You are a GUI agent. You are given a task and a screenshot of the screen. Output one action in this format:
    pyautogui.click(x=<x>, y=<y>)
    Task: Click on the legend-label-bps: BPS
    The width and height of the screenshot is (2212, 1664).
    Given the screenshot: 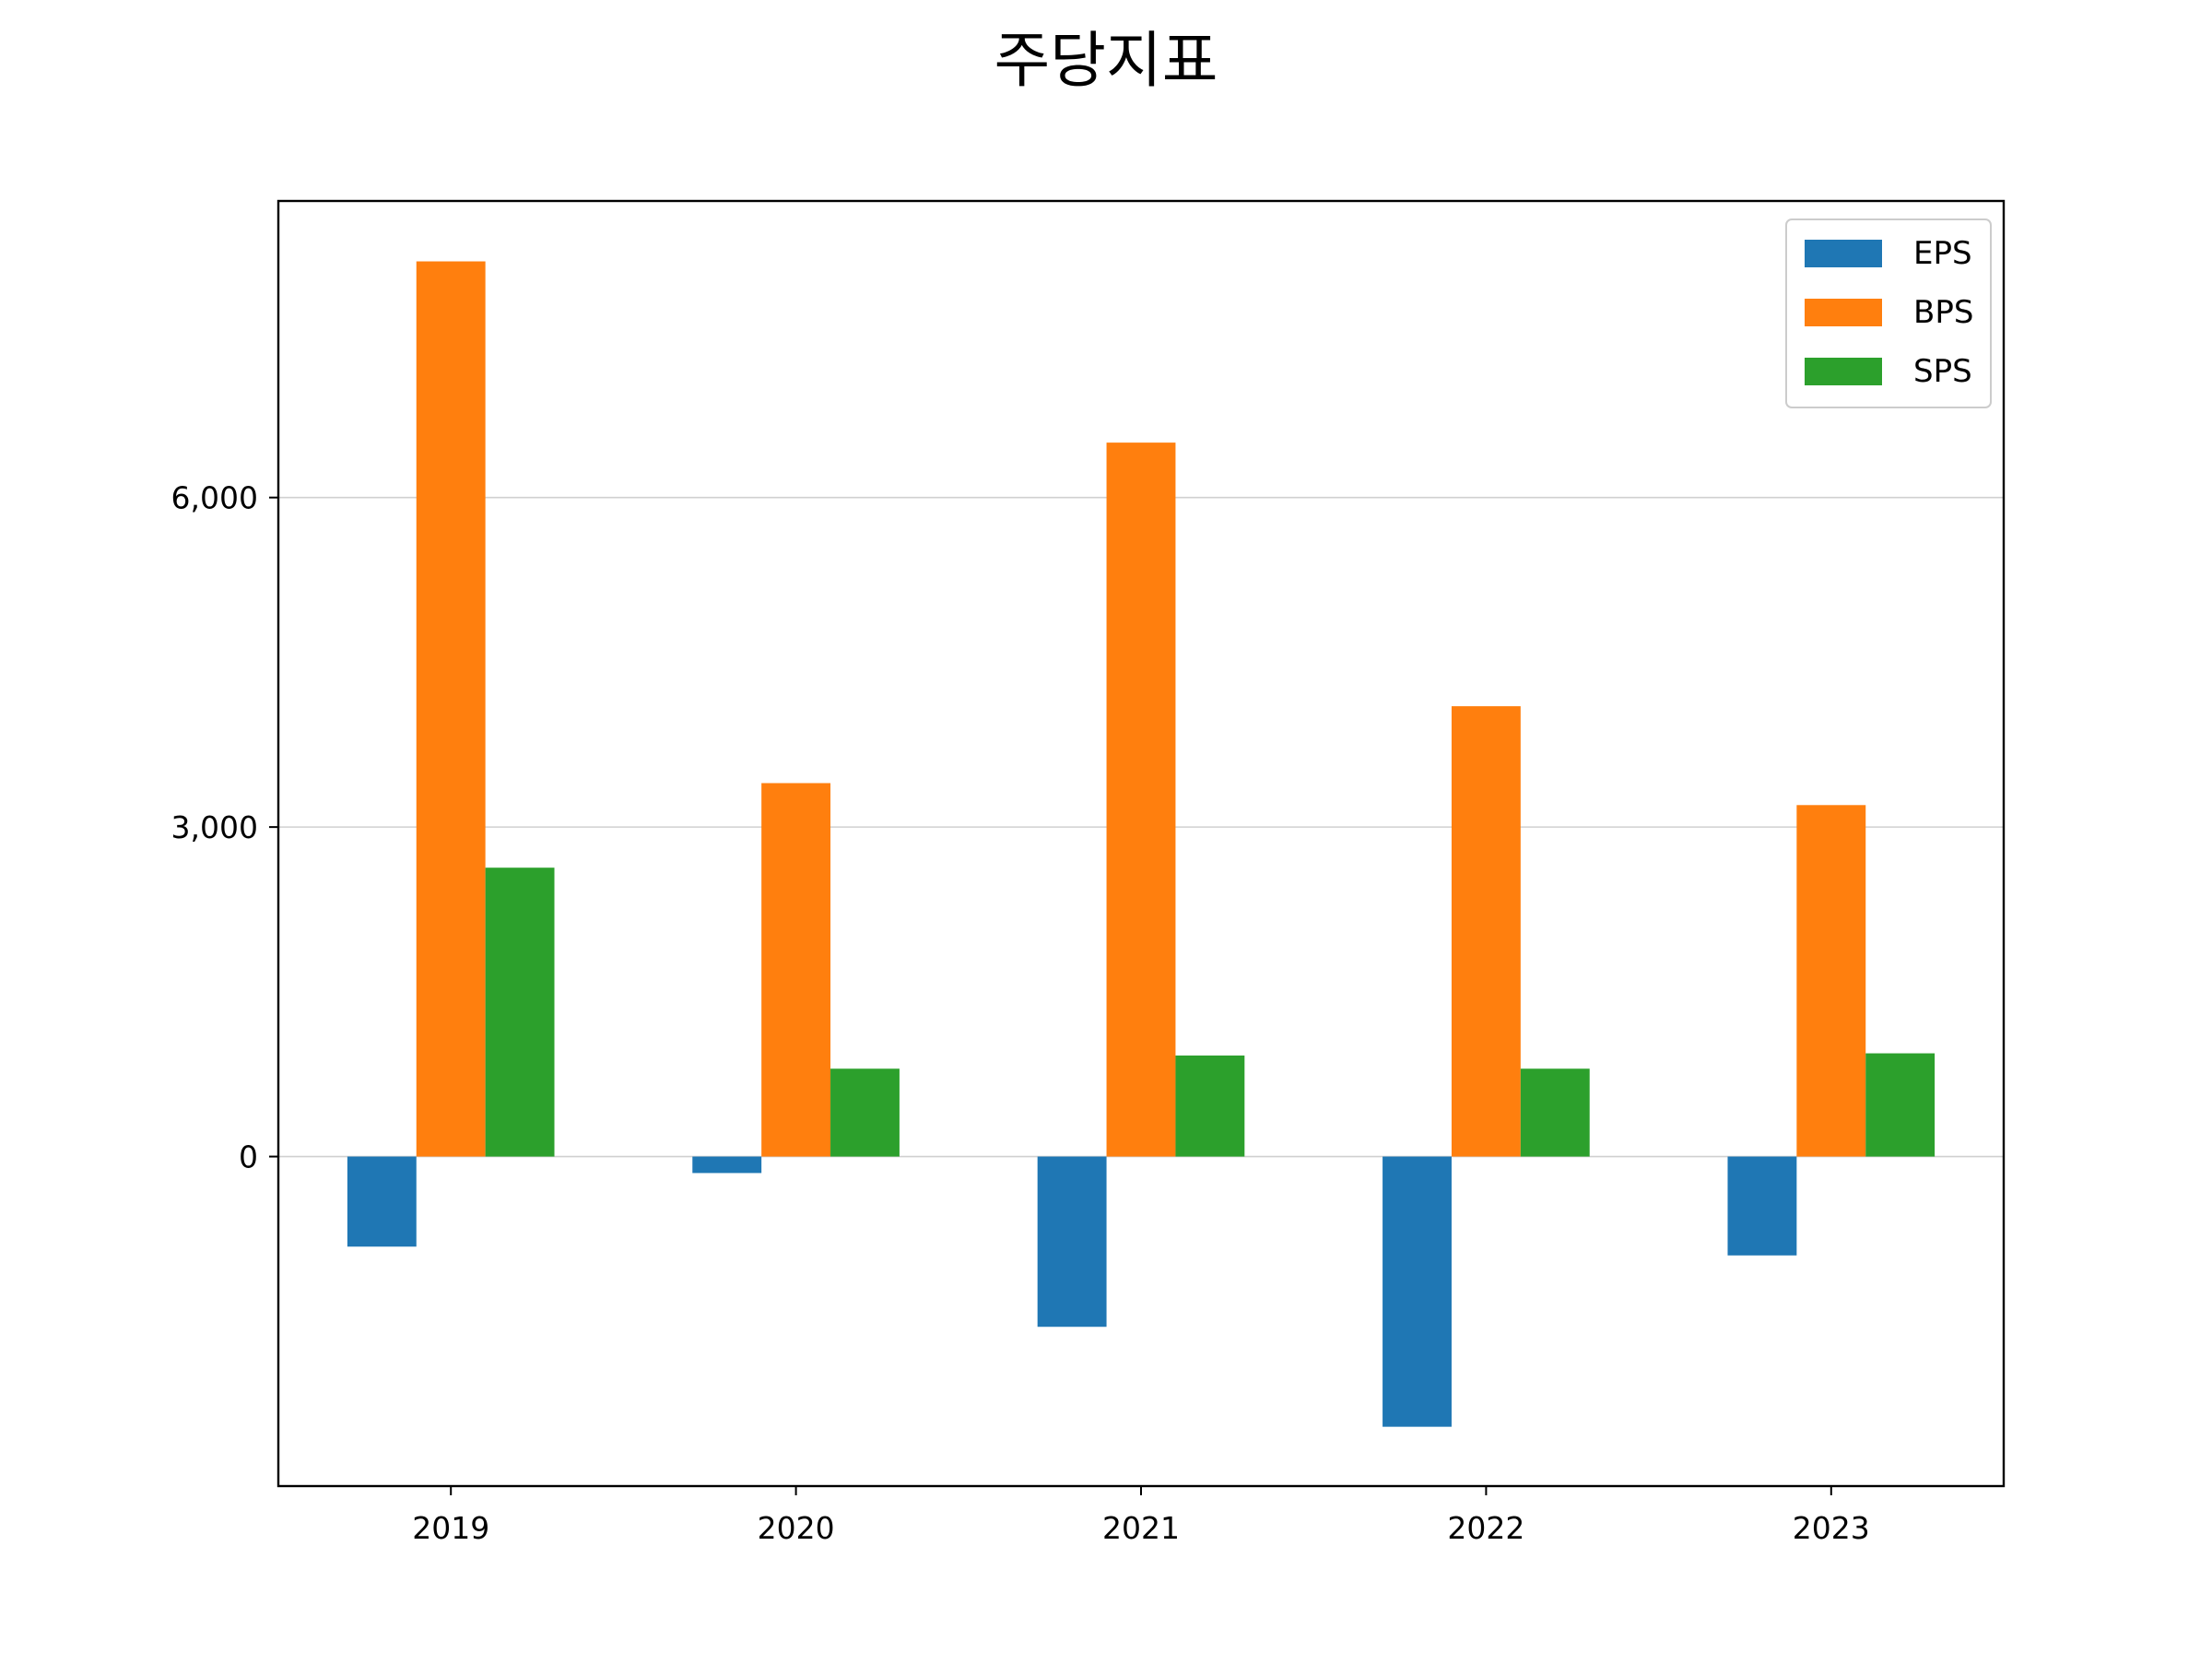 What is the action you would take?
    pyautogui.click(x=1943, y=312)
    